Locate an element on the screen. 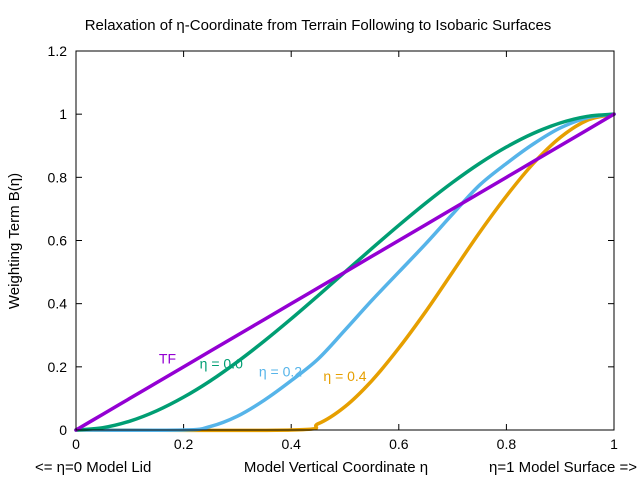 The width and height of the screenshot is (640, 480). y-axis-title-group: Weighting Term B(η) is located at coordinates (14, 241).